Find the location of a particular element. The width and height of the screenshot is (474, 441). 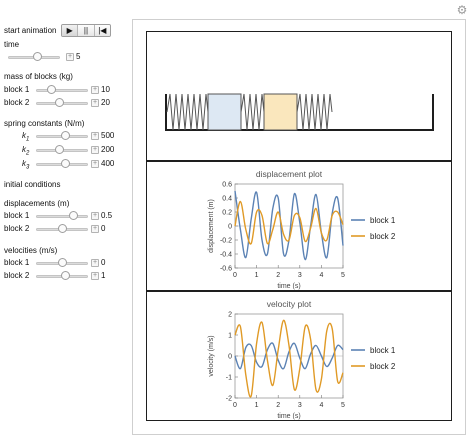

mass-block1-expand-icon: + is located at coordinates (95, 90).